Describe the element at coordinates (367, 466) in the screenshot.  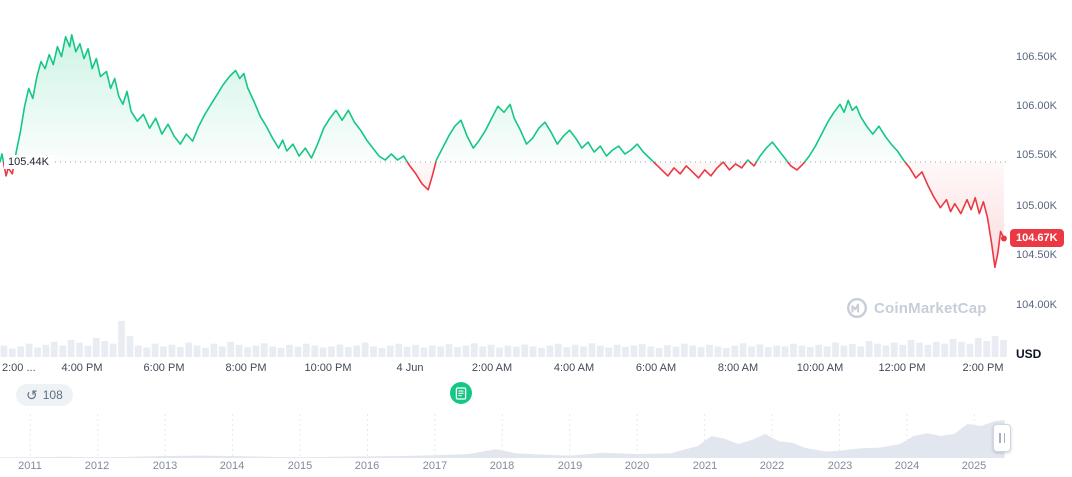
I see `year-label: 2016` at that location.